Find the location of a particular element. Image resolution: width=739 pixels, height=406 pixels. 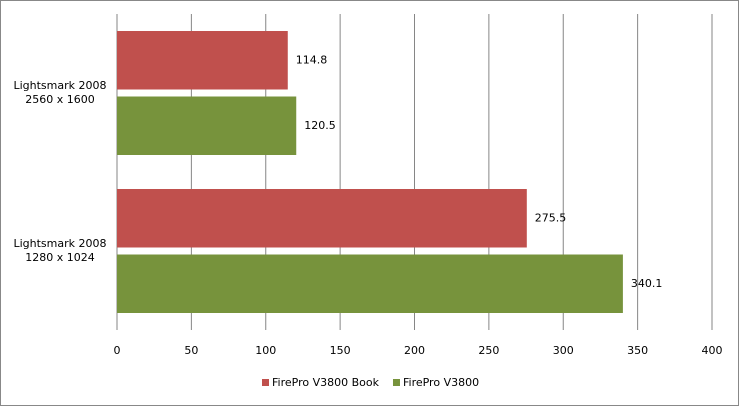

data-label: 114.8 is located at coordinates (312, 59).